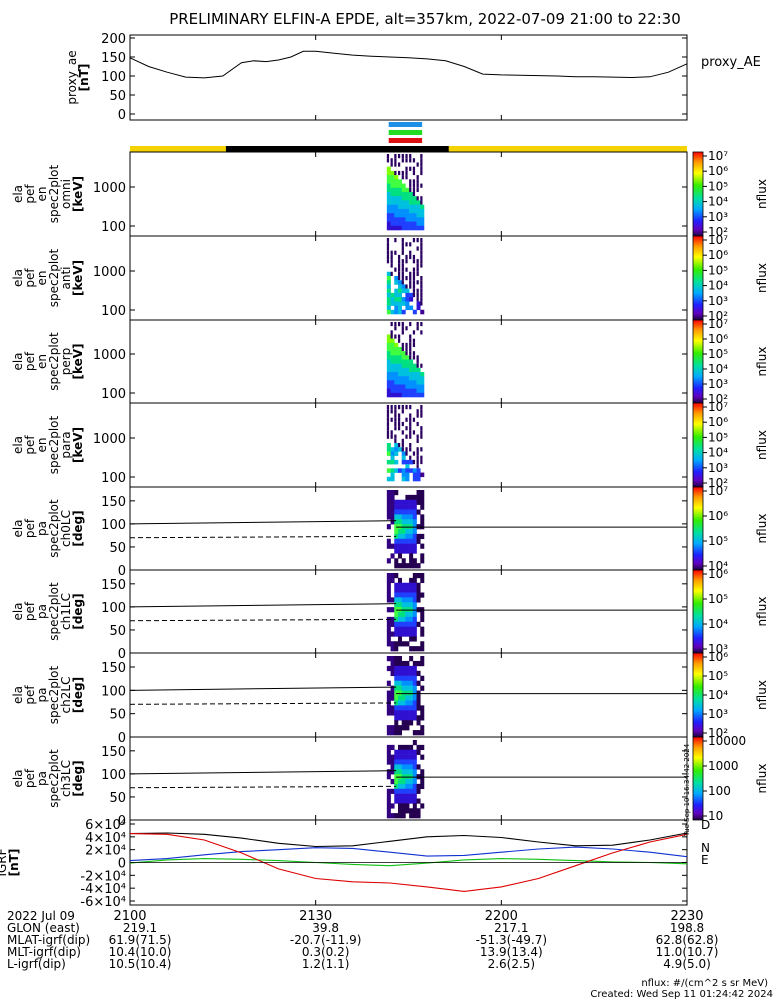  What do you see at coordinates (66, 528) in the screenshot?
I see `ylabel-ch0LC: ch0LC` at bounding box center [66, 528].